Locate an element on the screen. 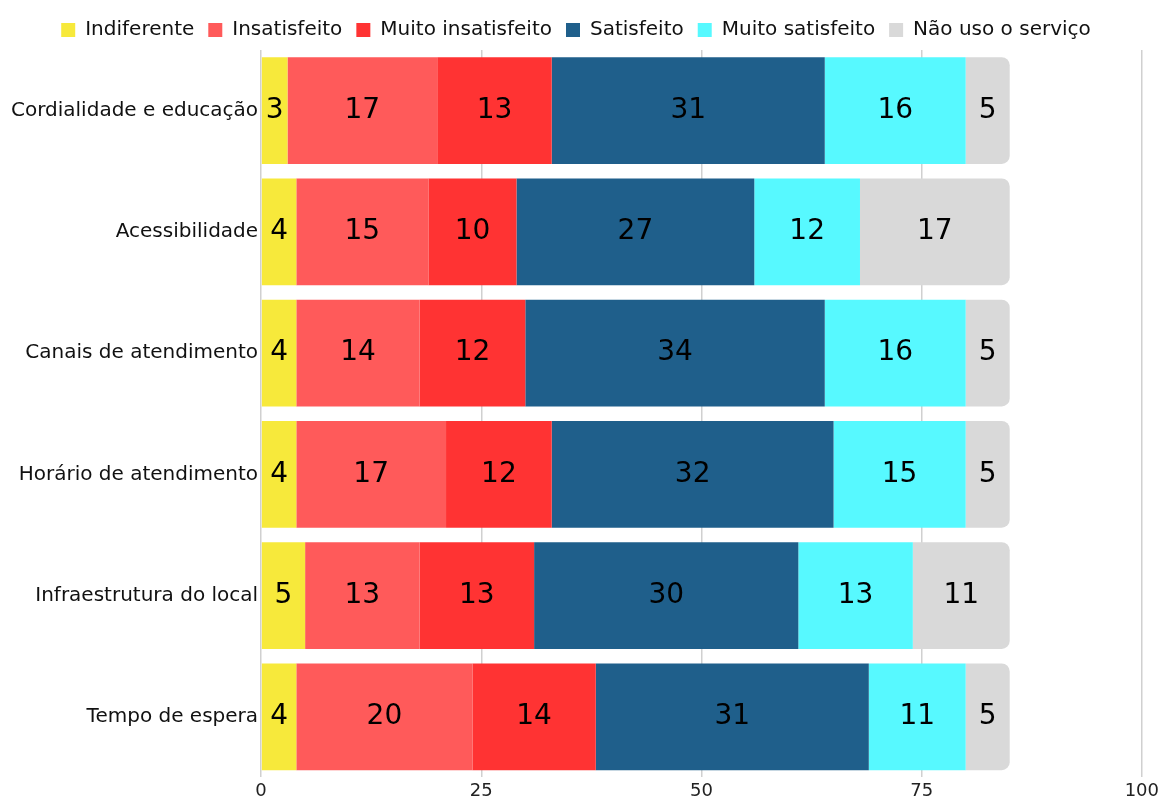 The image size is (1162, 805). legend-label: Indiferente is located at coordinates (140, 28).